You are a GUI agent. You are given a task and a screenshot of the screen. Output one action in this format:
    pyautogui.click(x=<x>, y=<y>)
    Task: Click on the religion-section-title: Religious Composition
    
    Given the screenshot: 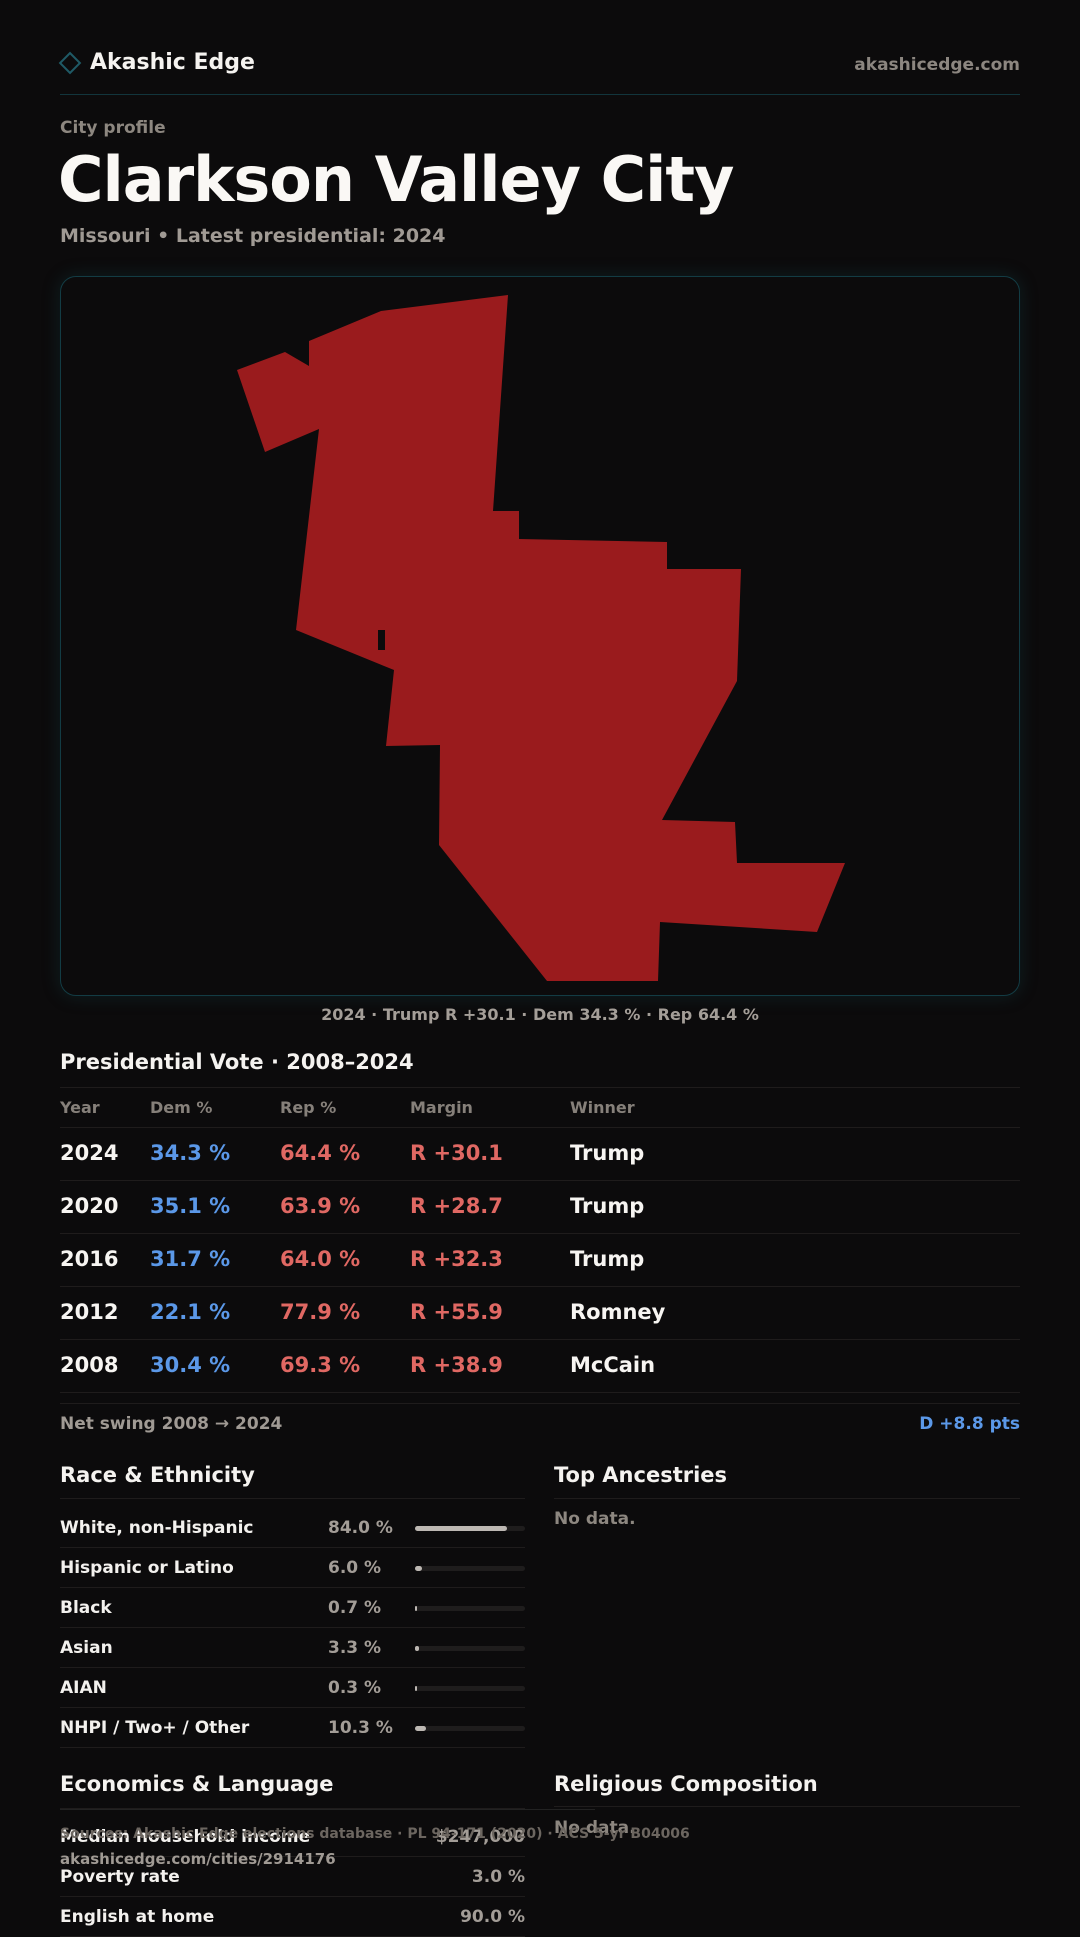 What is the action you would take?
    pyautogui.click(x=686, y=1784)
    